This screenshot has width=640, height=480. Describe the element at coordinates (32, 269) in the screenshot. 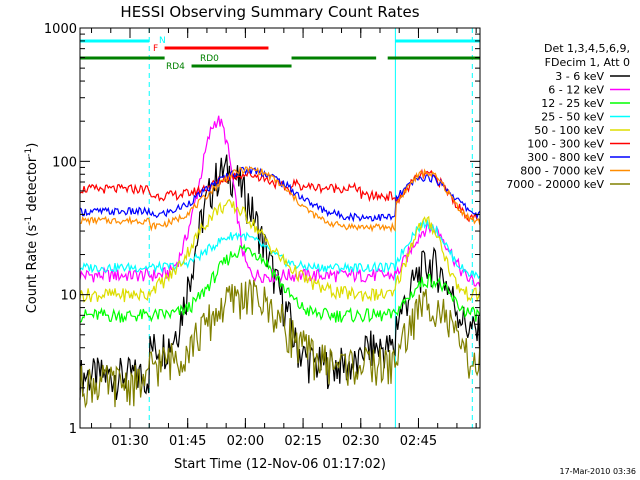

I see `y-label-main: Count Rate (s` at that location.